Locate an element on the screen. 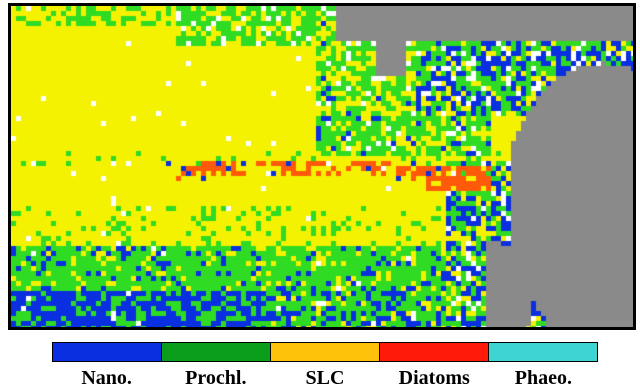 The image size is (640, 392). legend-label-nano: Nano. is located at coordinates (106, 378).